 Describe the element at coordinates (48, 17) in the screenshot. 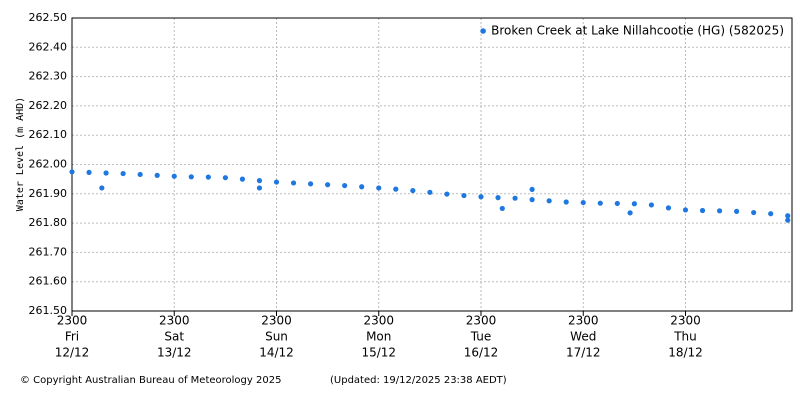

I see `y-tick-label: 262.50` at that location.